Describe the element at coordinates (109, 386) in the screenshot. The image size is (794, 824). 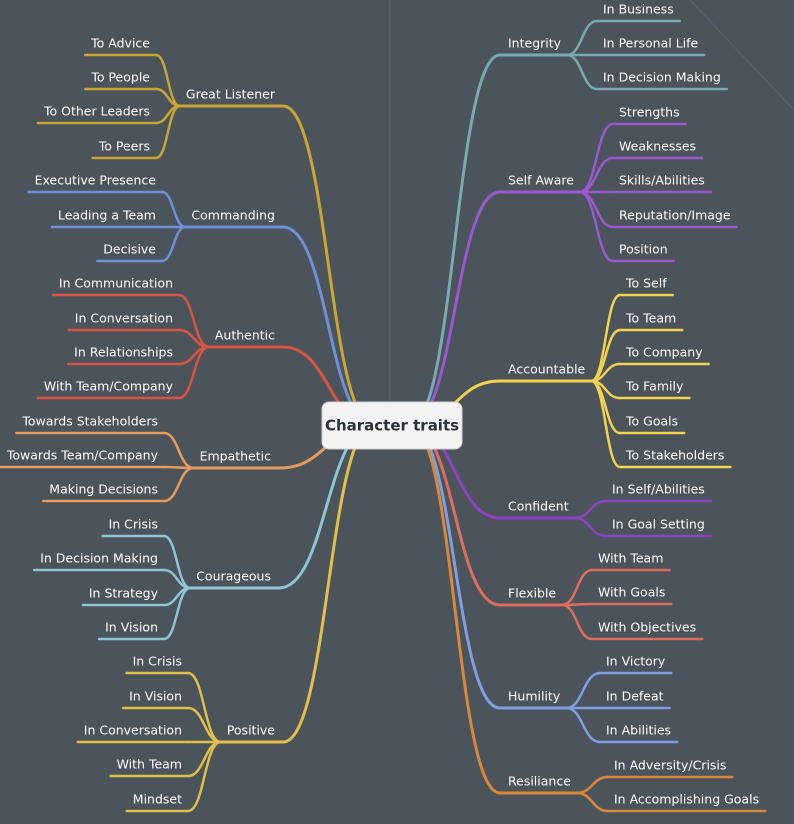
I see `leaf-label: With Team/Company` at that location.